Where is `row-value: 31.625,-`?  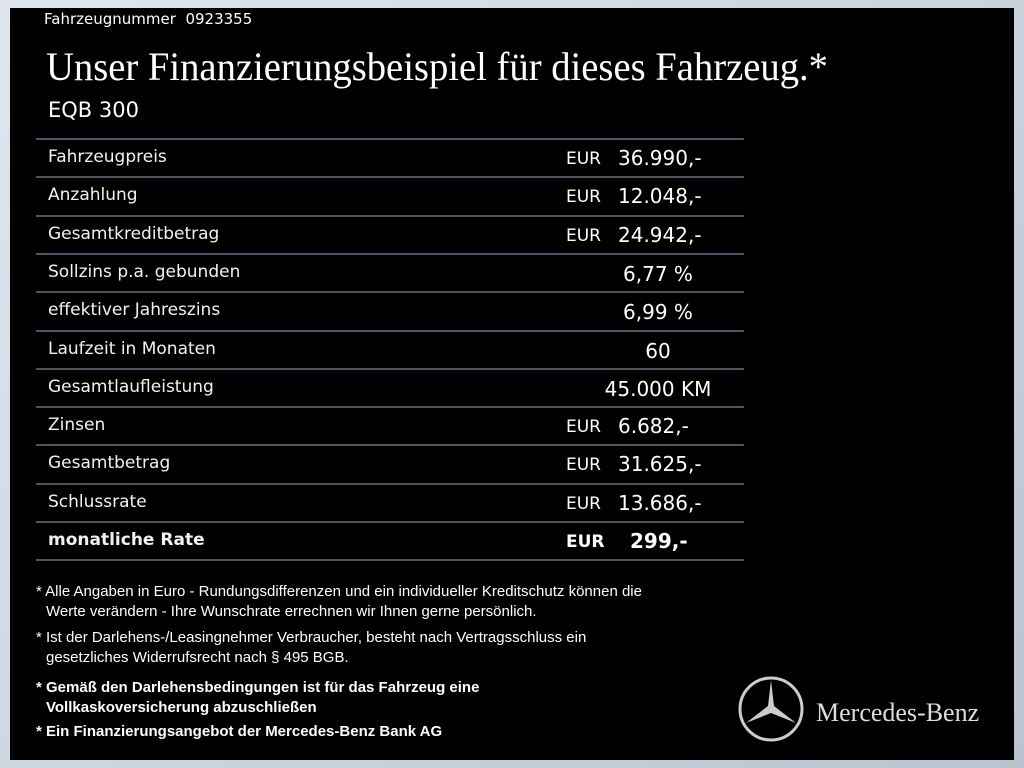 row-value: 31.625,- is located at coordinates (660, 464).